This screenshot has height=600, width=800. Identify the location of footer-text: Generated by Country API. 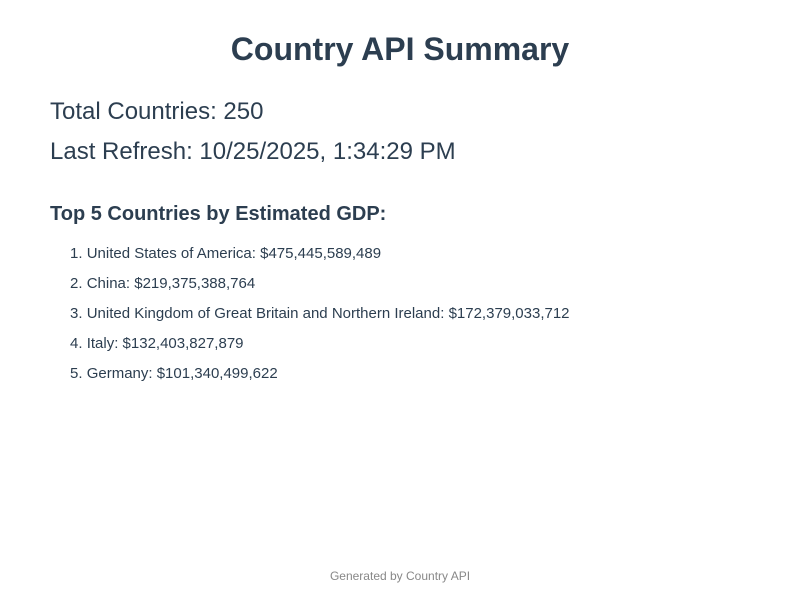
(400, 576).